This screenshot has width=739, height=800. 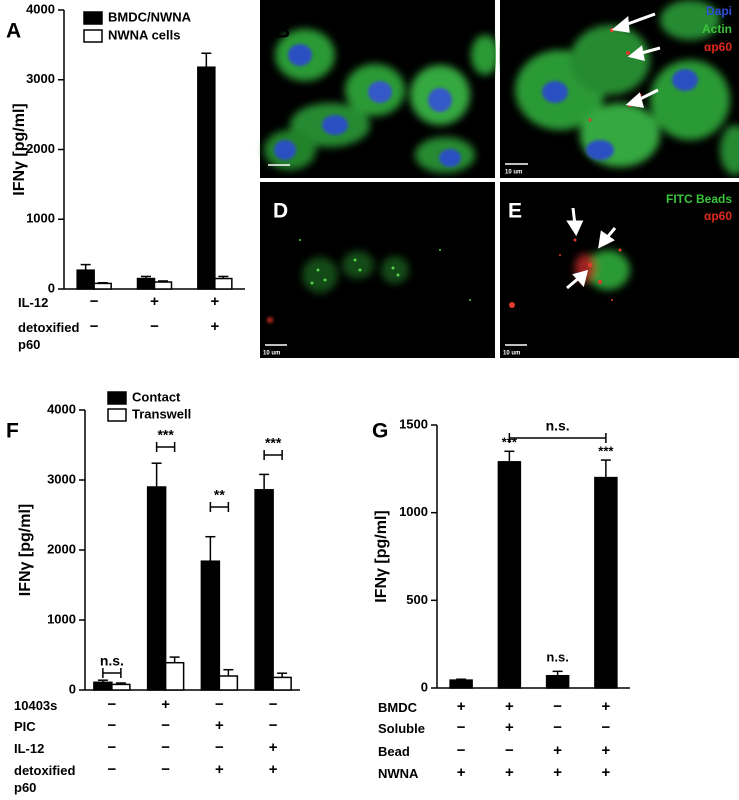 I want to click on y-tick-label: 2000, so click(x=40, y=148).